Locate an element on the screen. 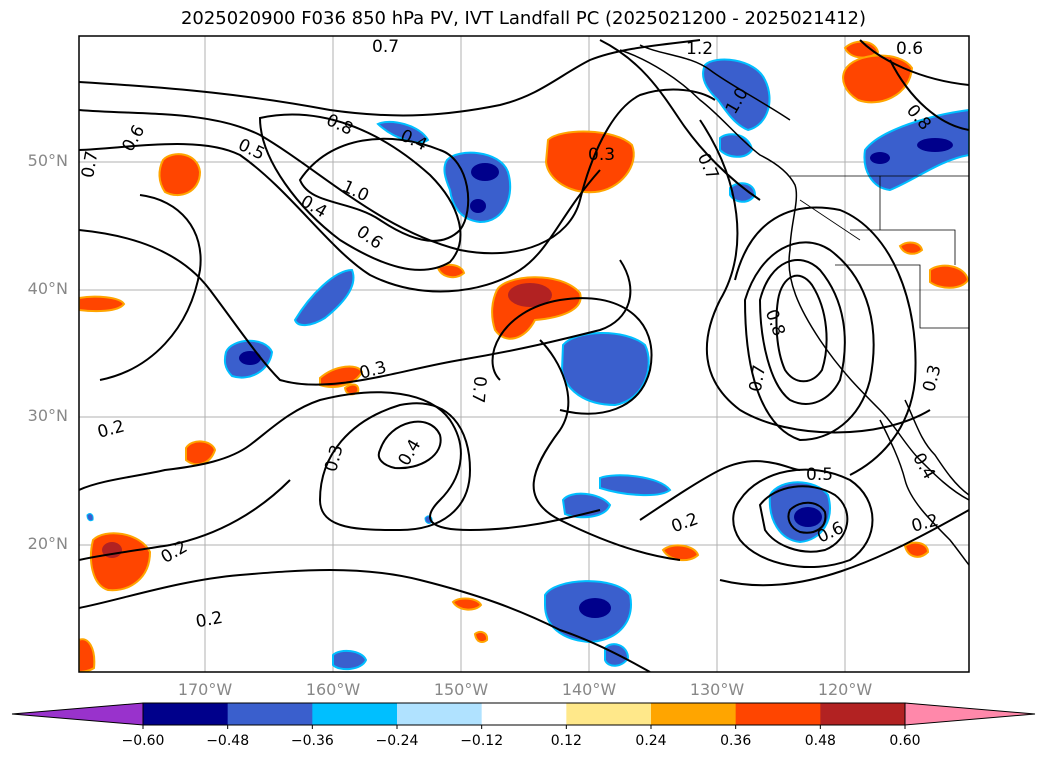  colorbar-frame is located at coordinates (524, 714).